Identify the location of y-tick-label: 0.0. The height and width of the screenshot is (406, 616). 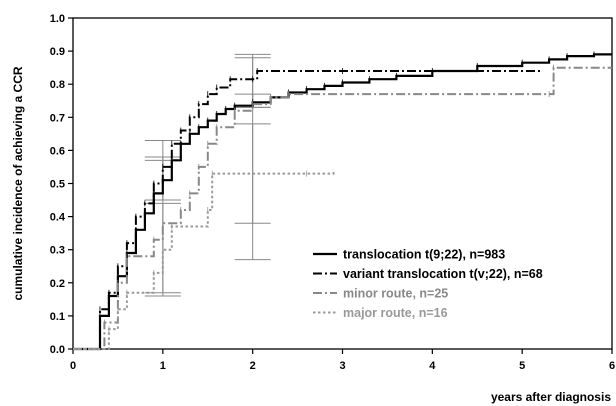
(57, 350).